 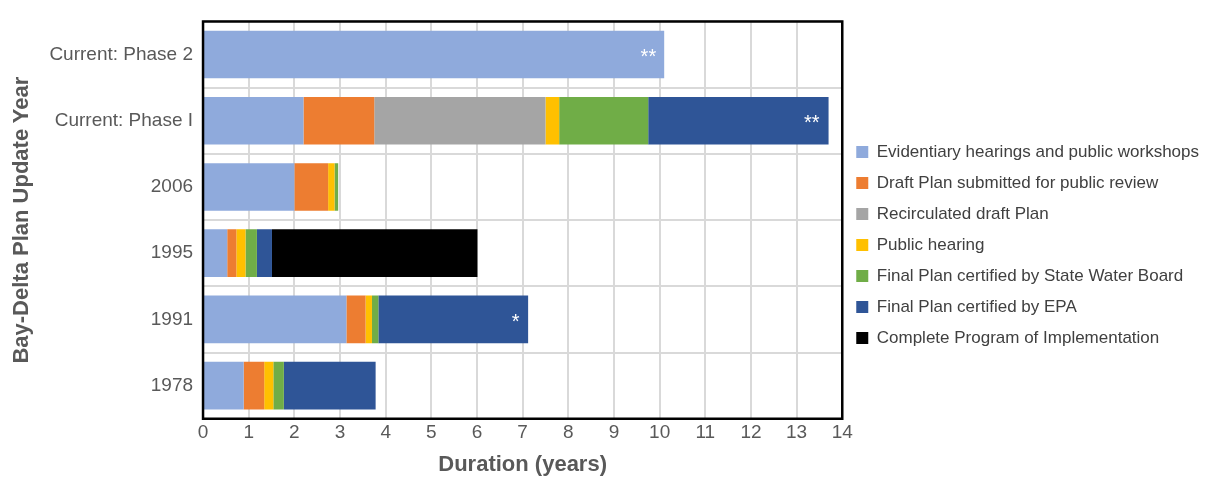 What do you see at coordinates (522, 432) in the screenshot?
I see `x-tick-label: 7` at bounding box center [522, 432].